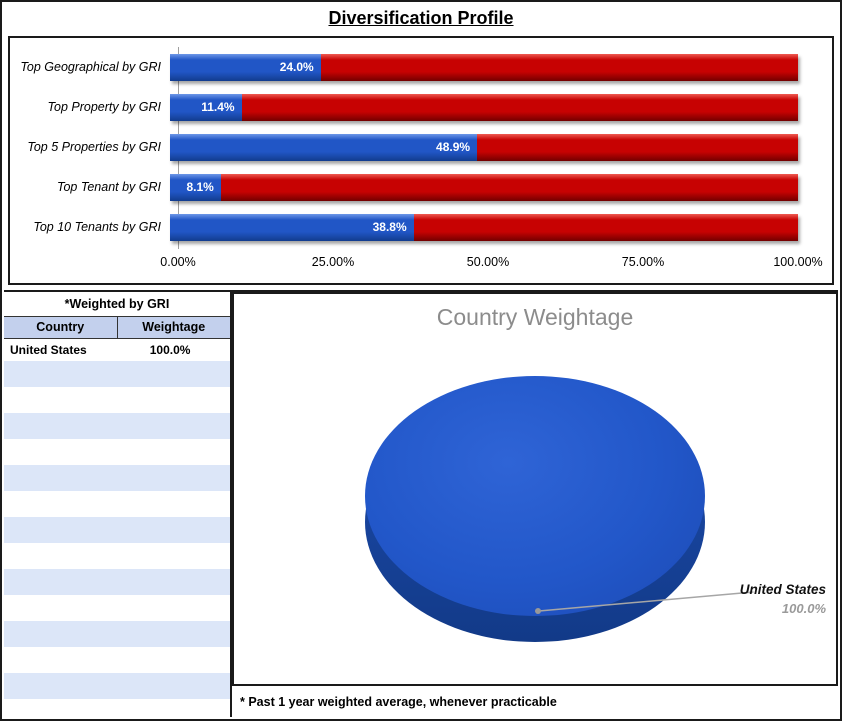 This screenshot has width=842, height=721. Describe the element at coordinates (200, 187) in the screenshot. I see `bar-value-label: 8.1%` at that location.